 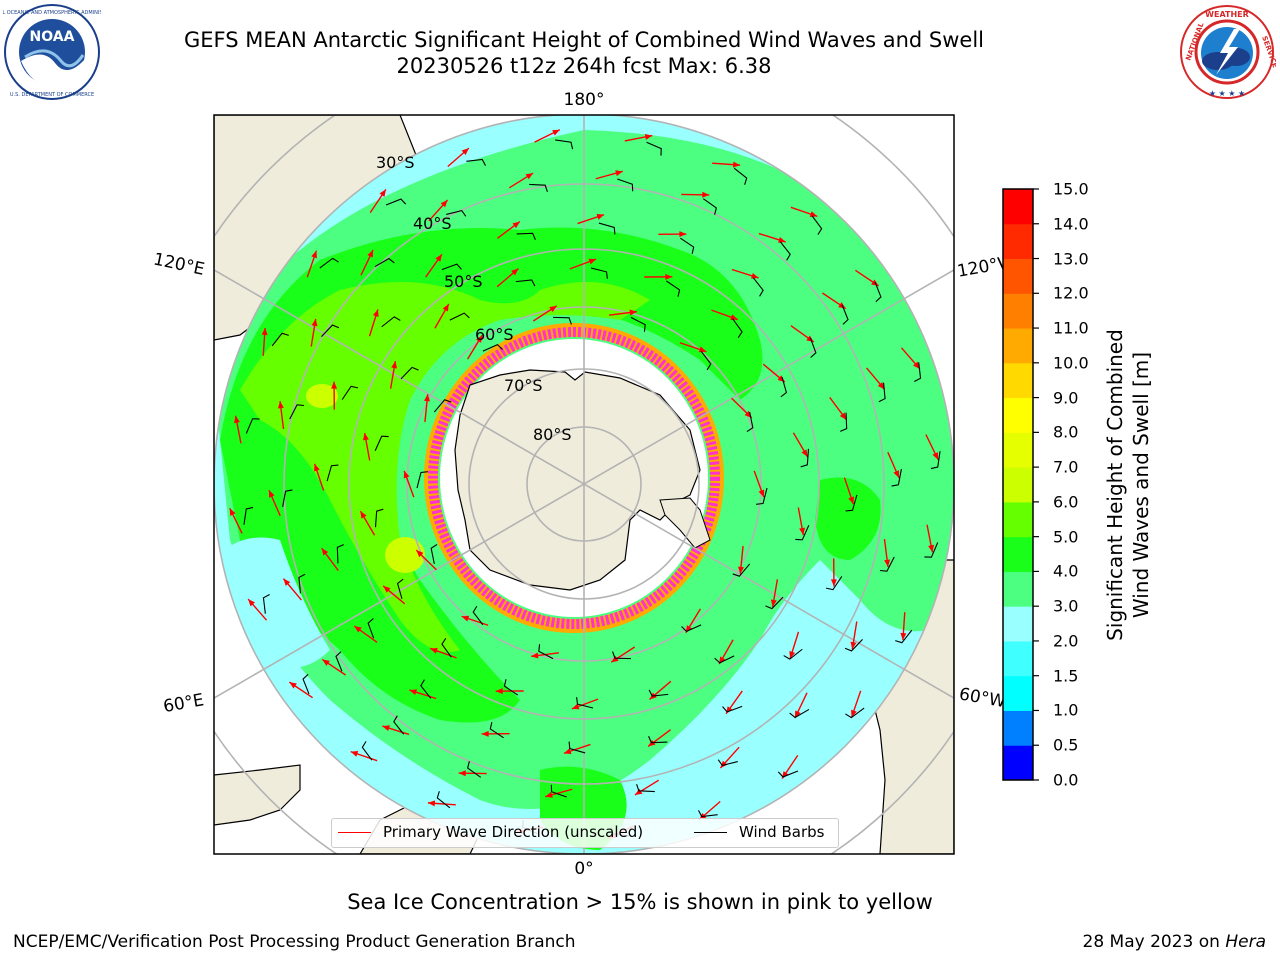 What do you see at coordinates (463, 281) in the screenshot?
I see `lat-label-50s: 50°S` at bounding box center [463, 281].